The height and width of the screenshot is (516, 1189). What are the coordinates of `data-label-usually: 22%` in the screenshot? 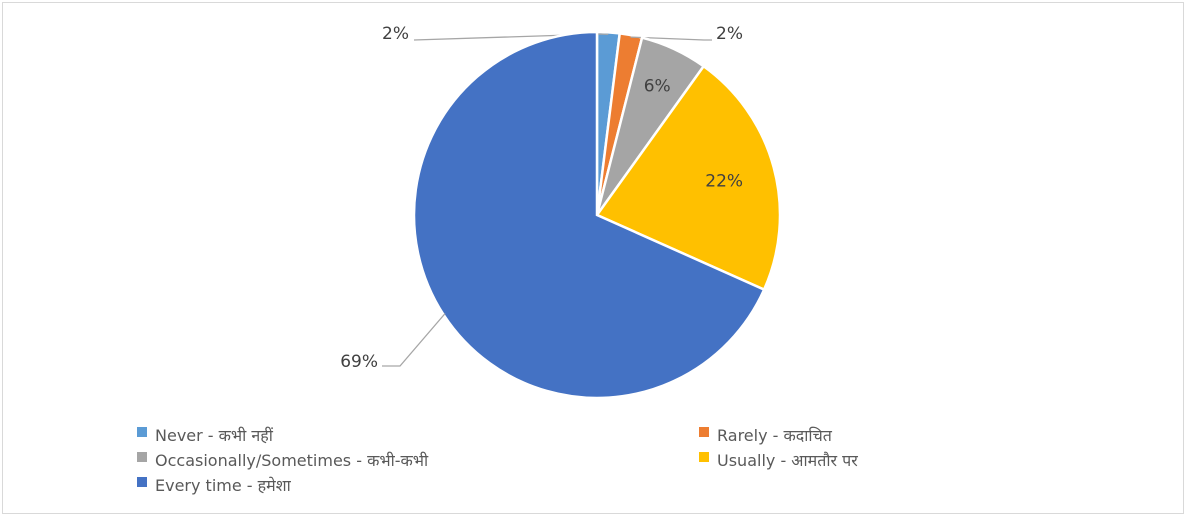 It's located at (724, 182).